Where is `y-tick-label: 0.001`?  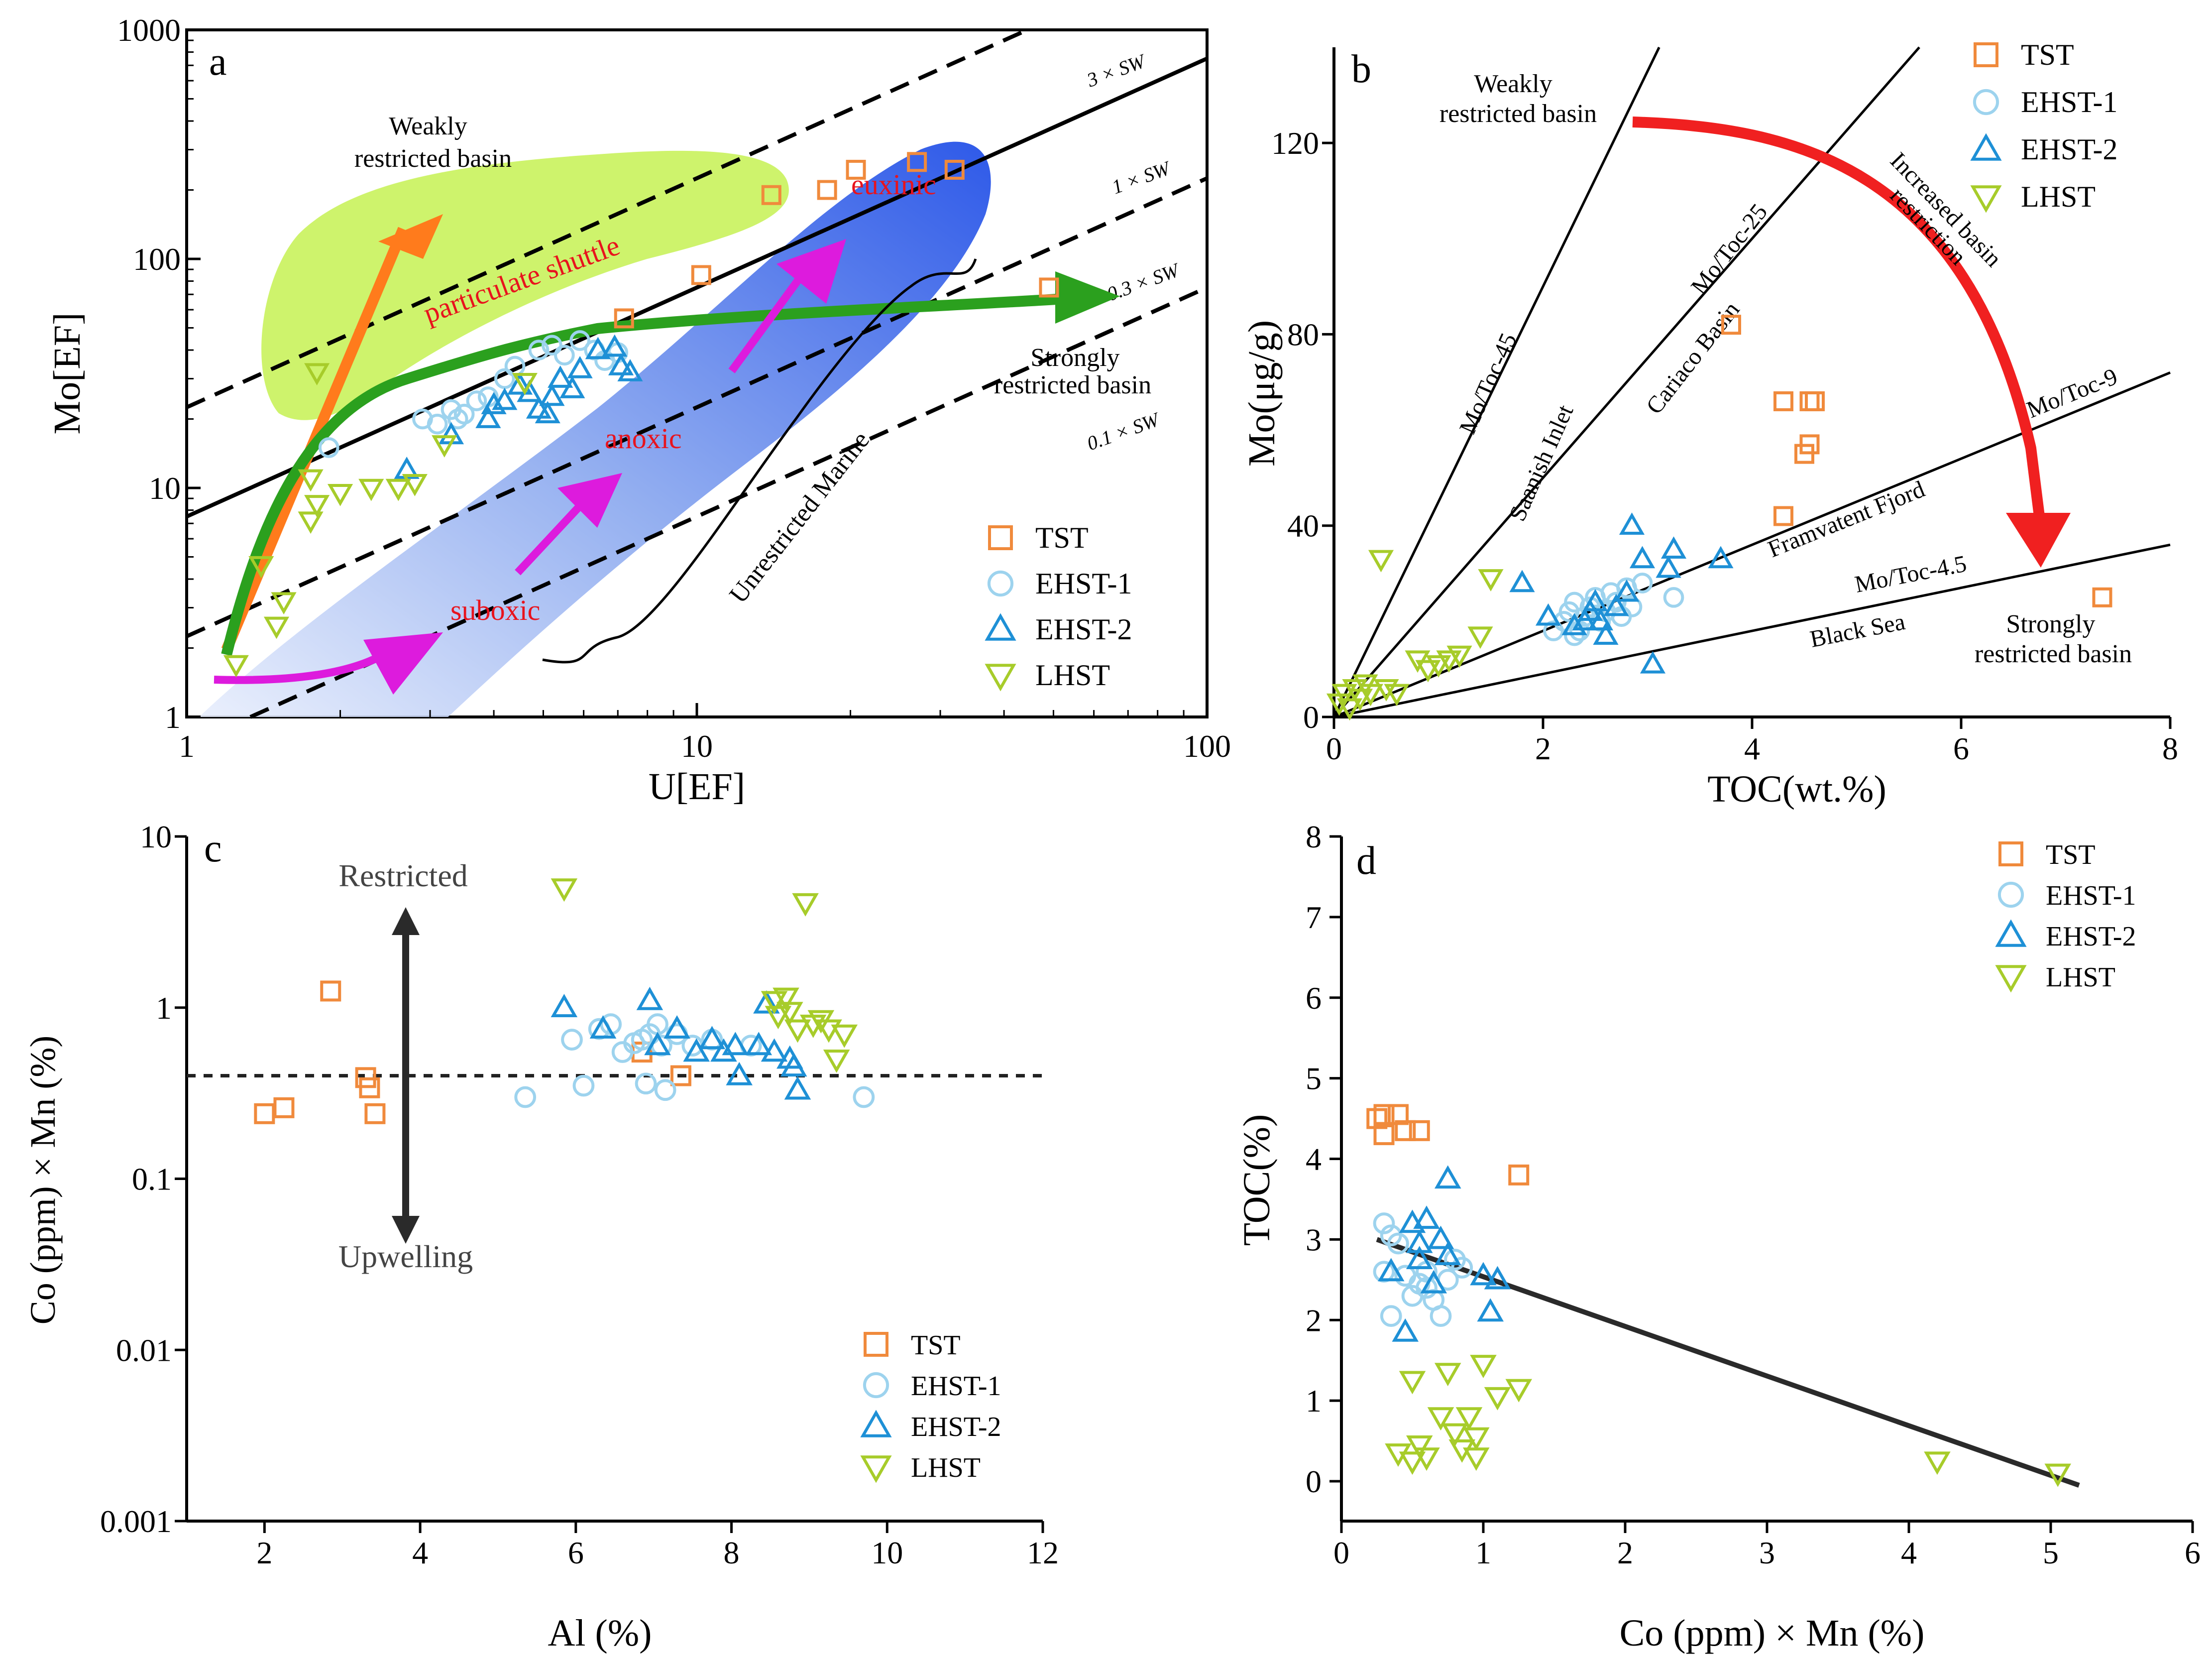 y-tick-label: 0.001 is located at coordinates (136, 1521).